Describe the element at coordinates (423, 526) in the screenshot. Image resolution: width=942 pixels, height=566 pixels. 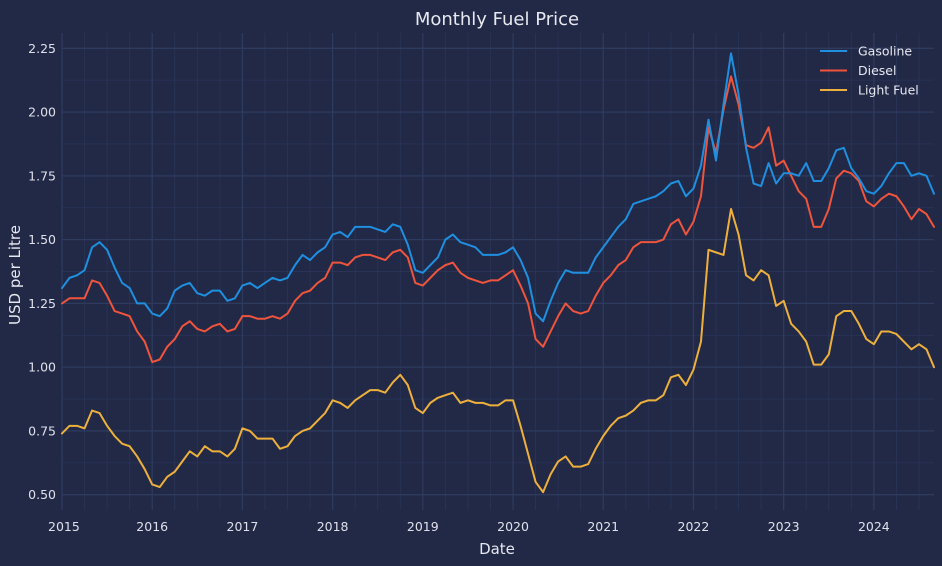
I see `x-tick-label: 2019` at that location.